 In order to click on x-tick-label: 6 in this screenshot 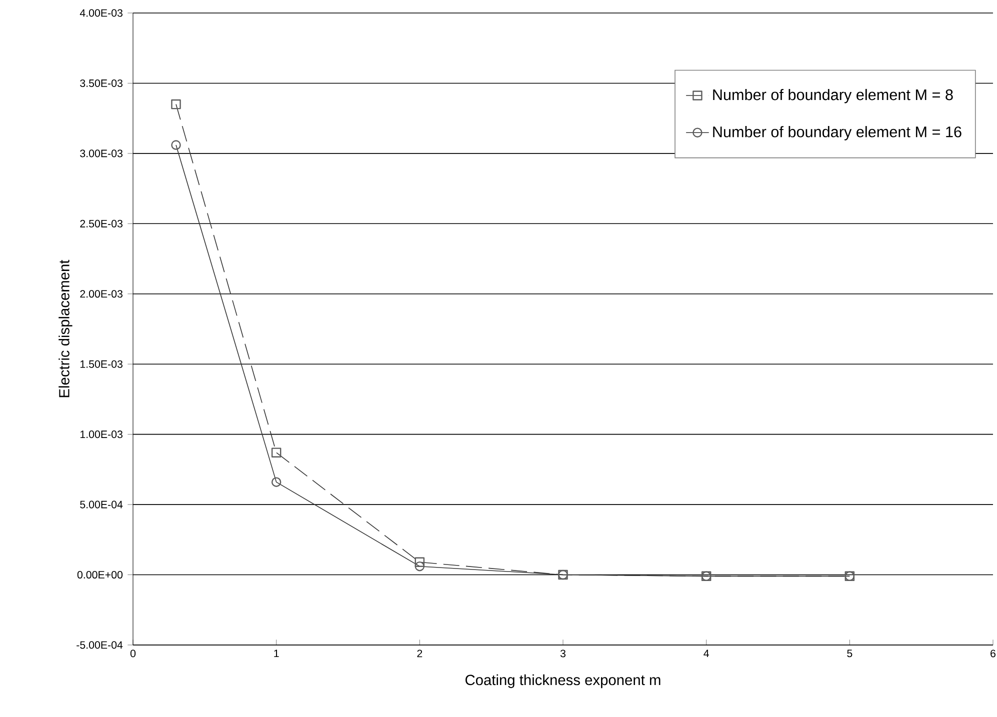, I will do `click(993, 654)`.